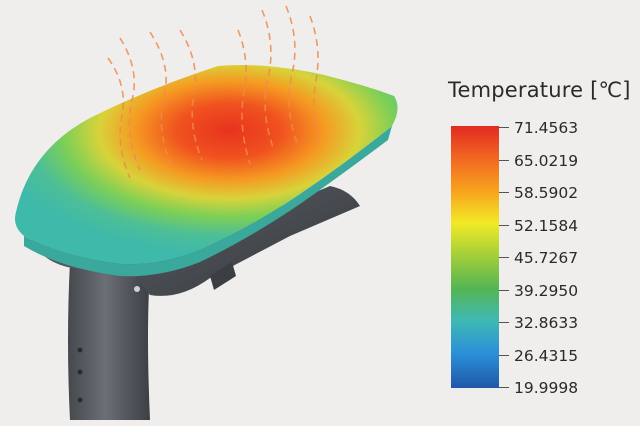  What do you see at coordinates (546, 128) in the screenshot?
I see `legend-value-label: 71.4563` at bounding box center [546, 128].